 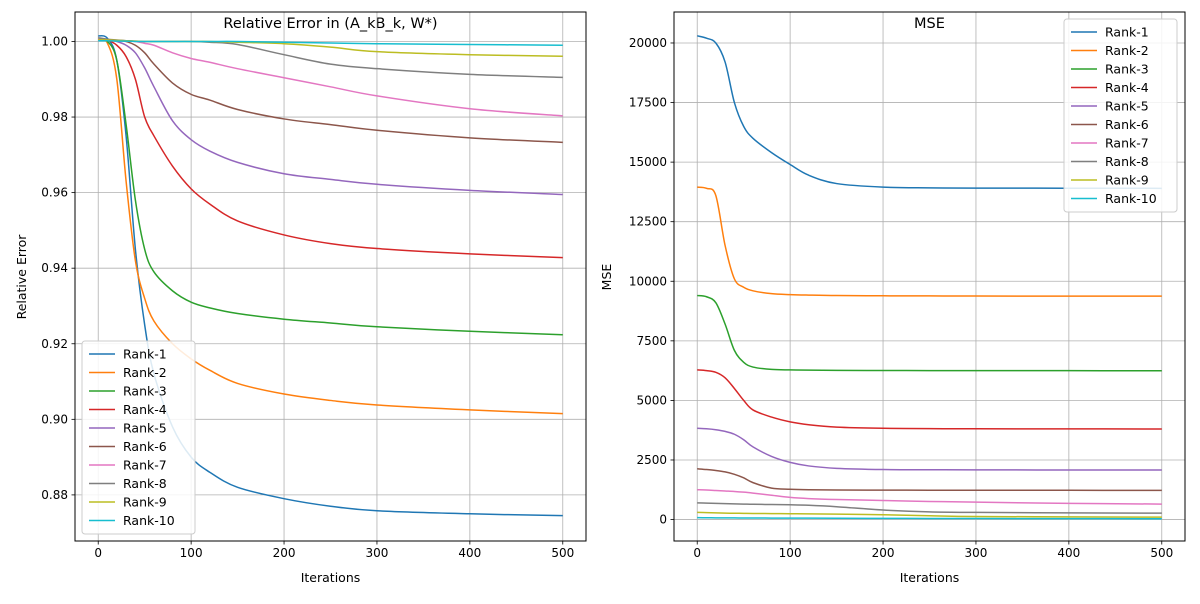 I want to click on y-tick-label: 15000, so click(x=648, y=162).